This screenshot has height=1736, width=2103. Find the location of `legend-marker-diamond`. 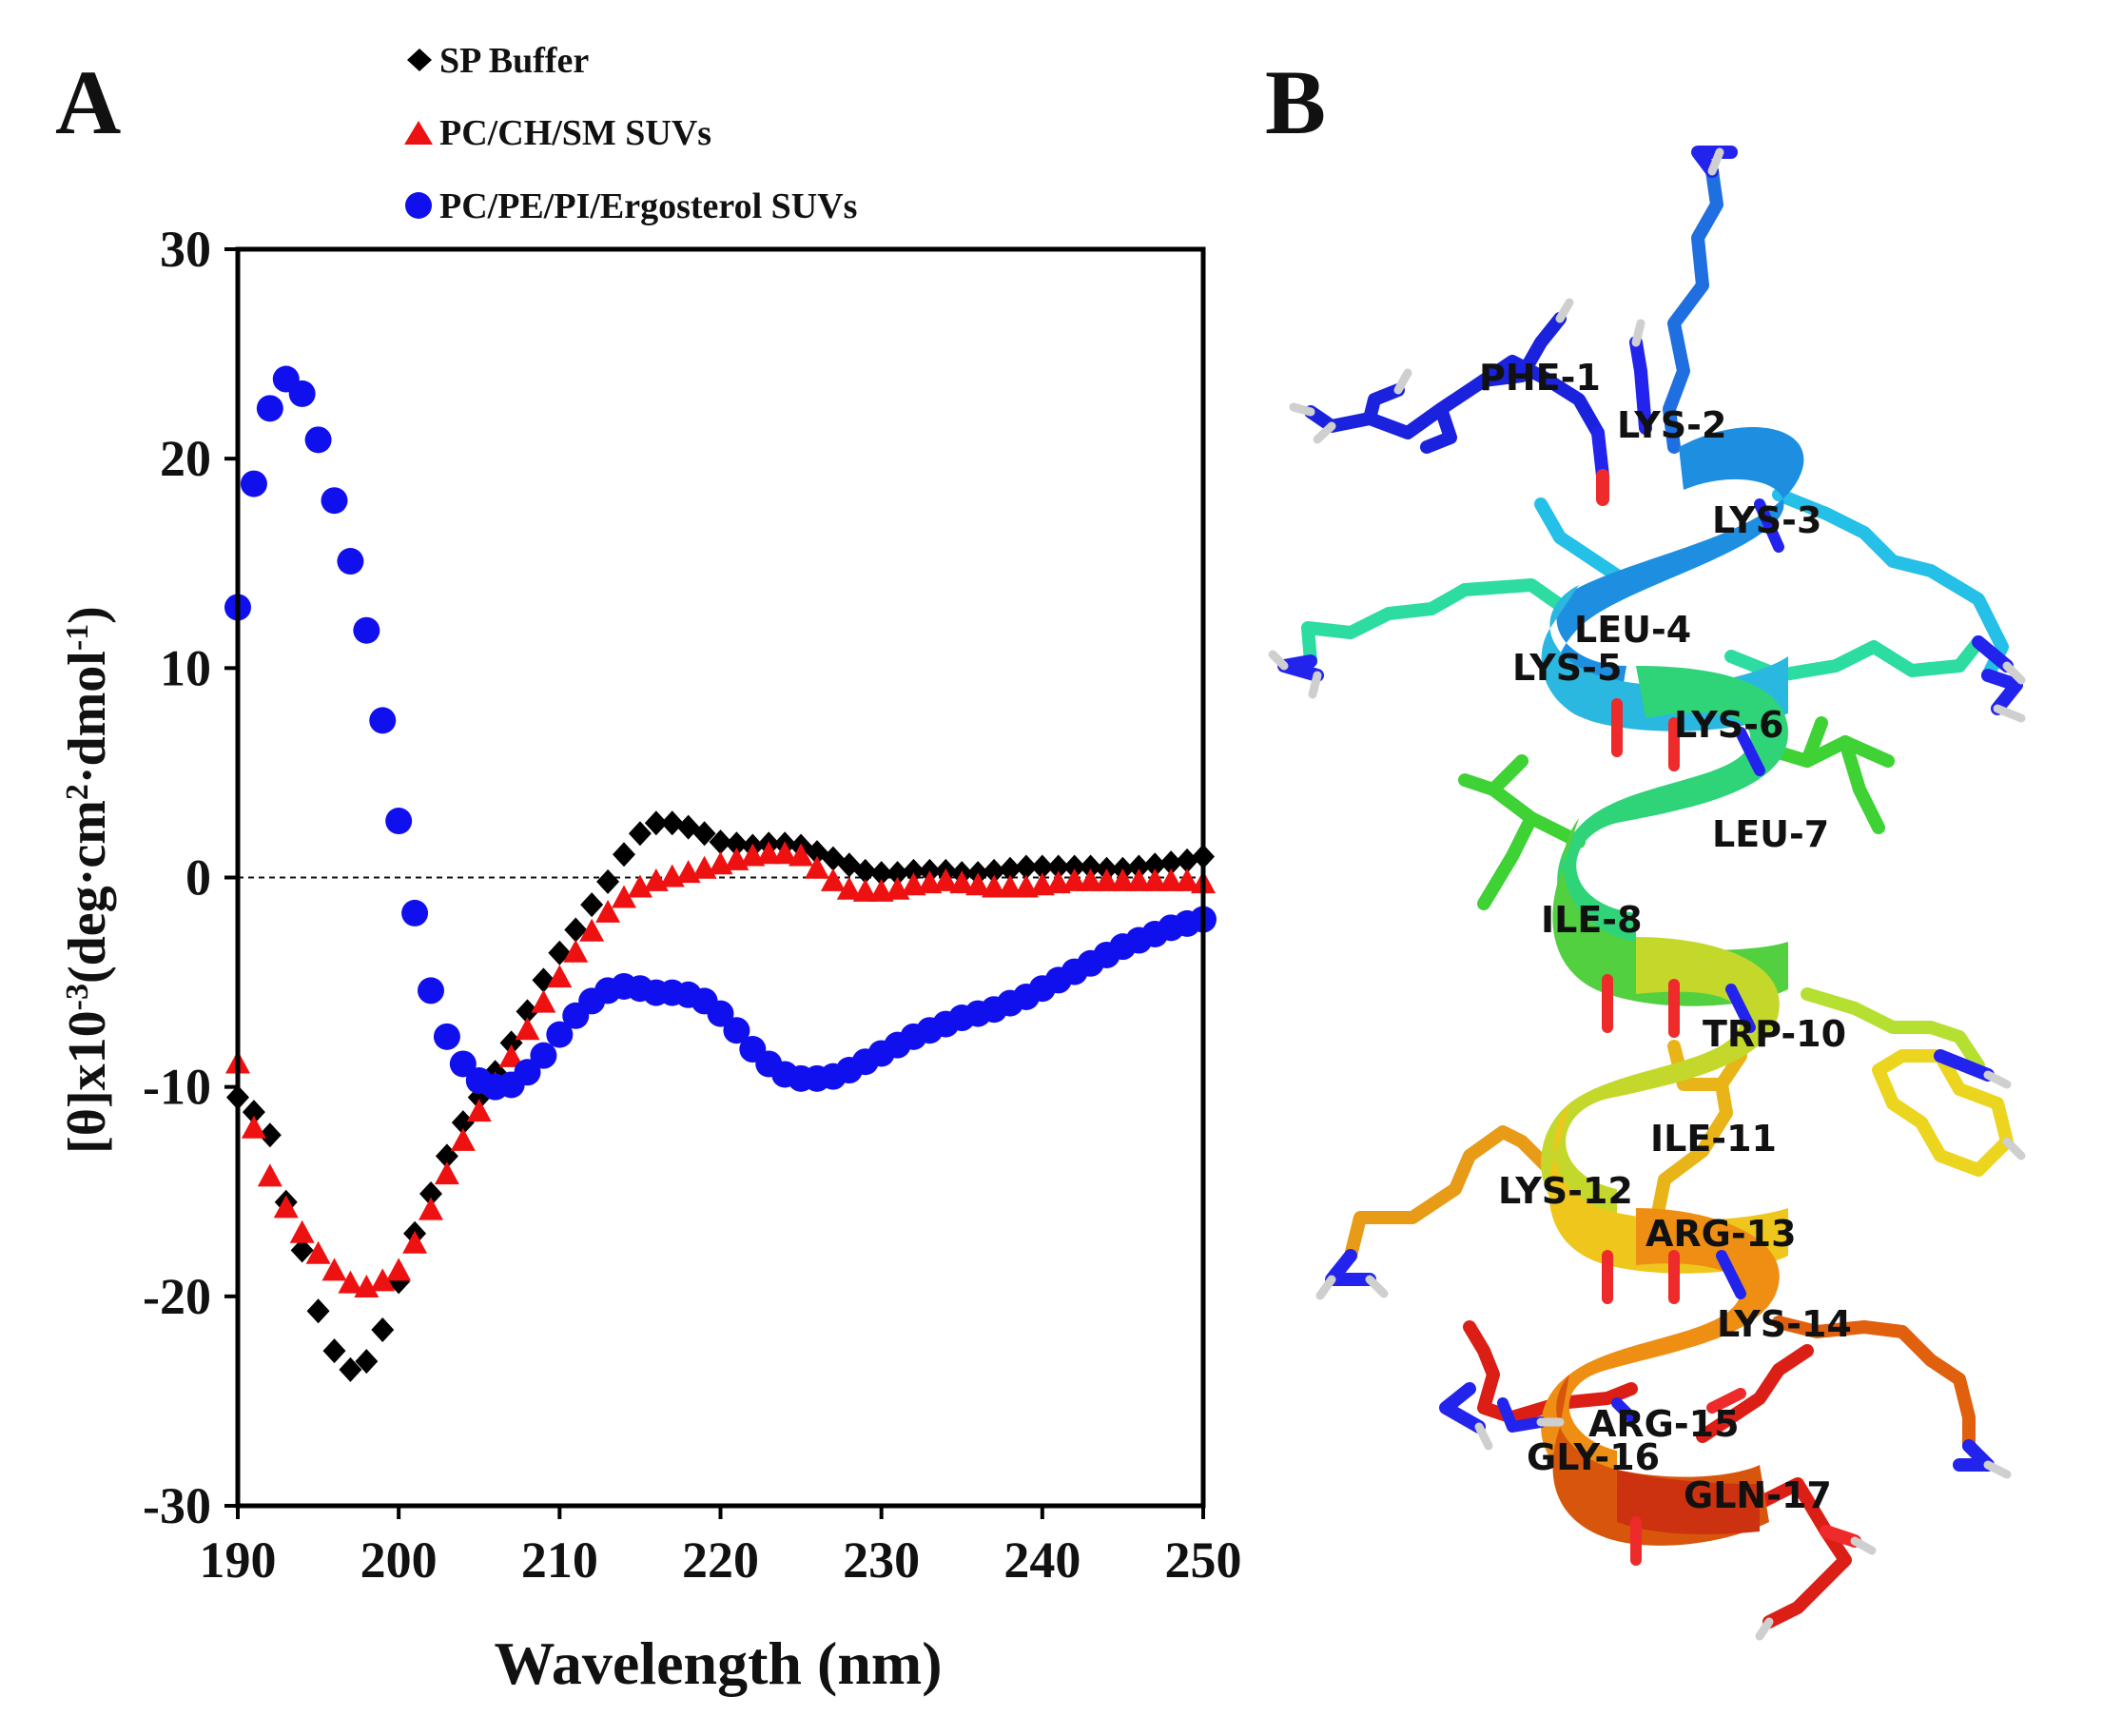

legend-marker-diamond is located at coordinates (419, 60).